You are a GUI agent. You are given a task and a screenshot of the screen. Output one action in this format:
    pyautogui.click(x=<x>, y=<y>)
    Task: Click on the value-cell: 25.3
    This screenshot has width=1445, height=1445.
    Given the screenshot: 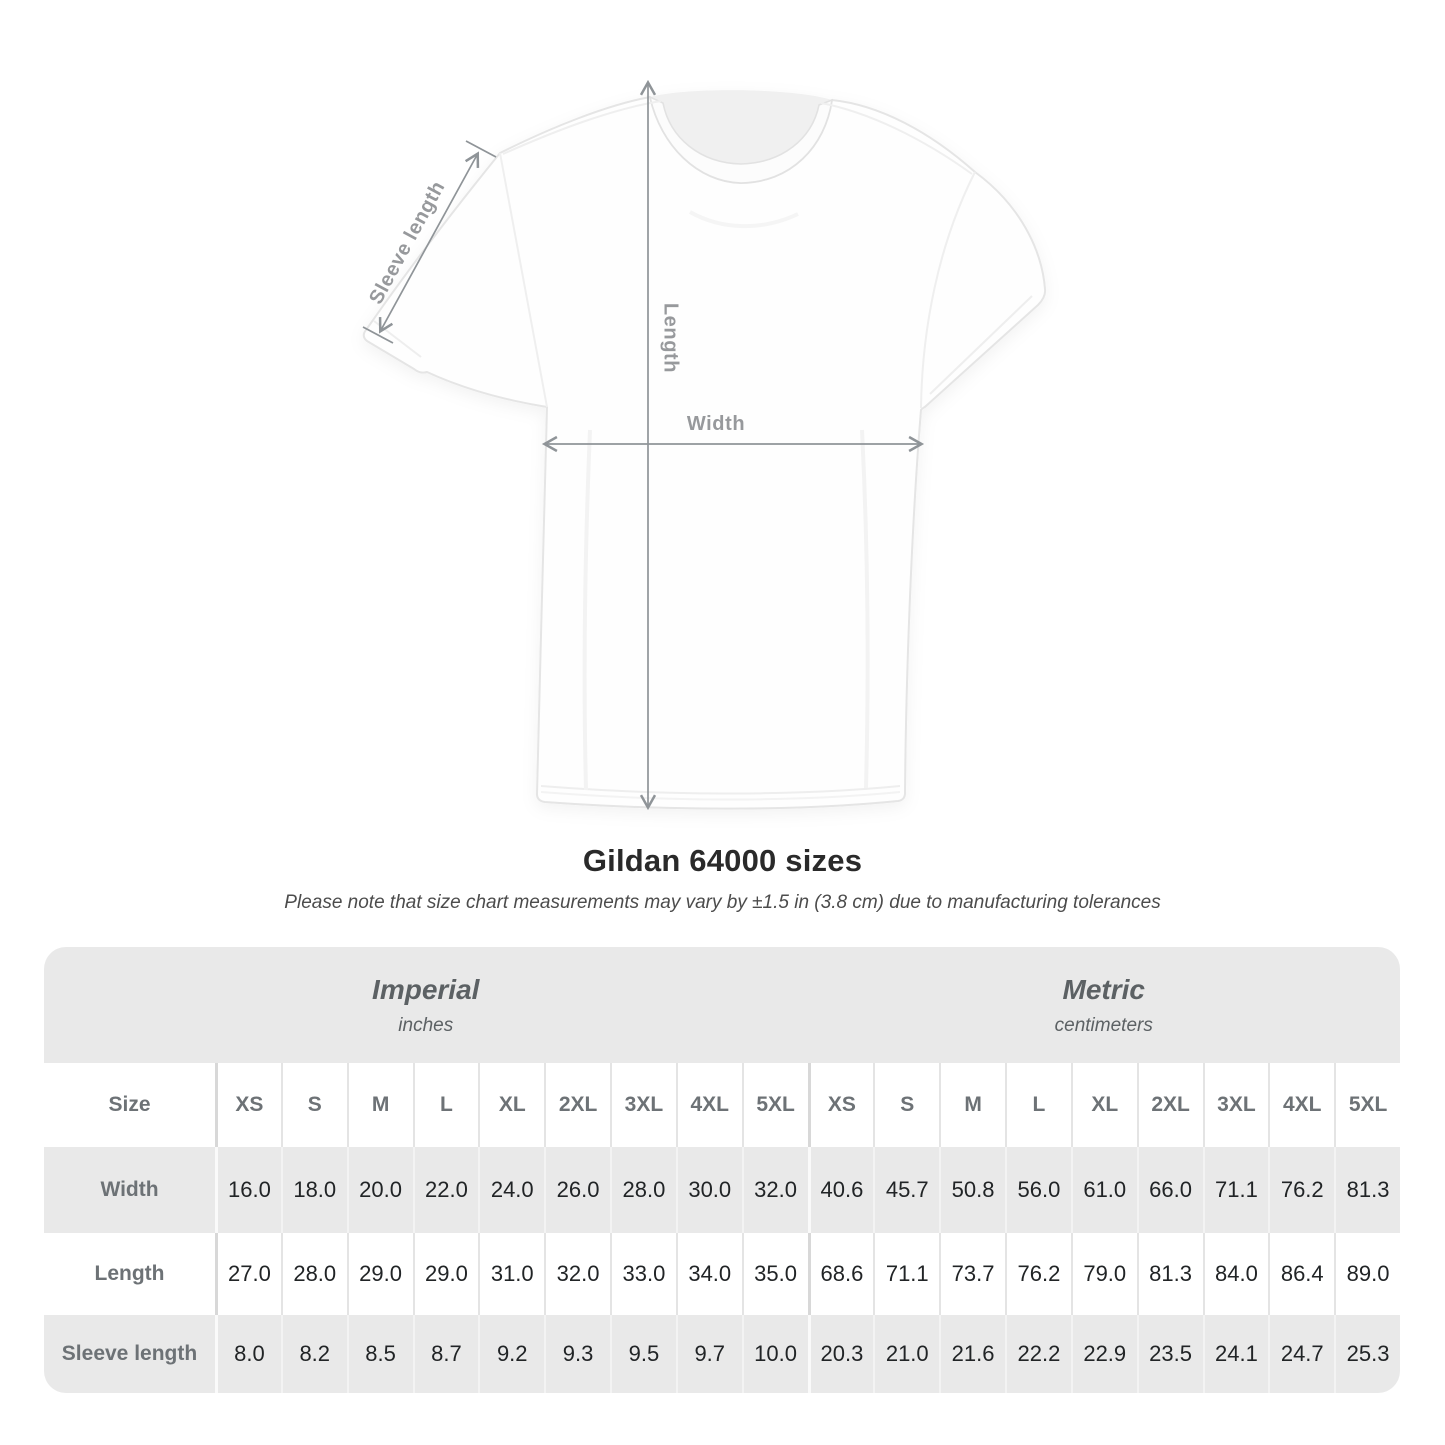 What is the action you would take?
    pyautogui.click(x=1367, y=1354)
    